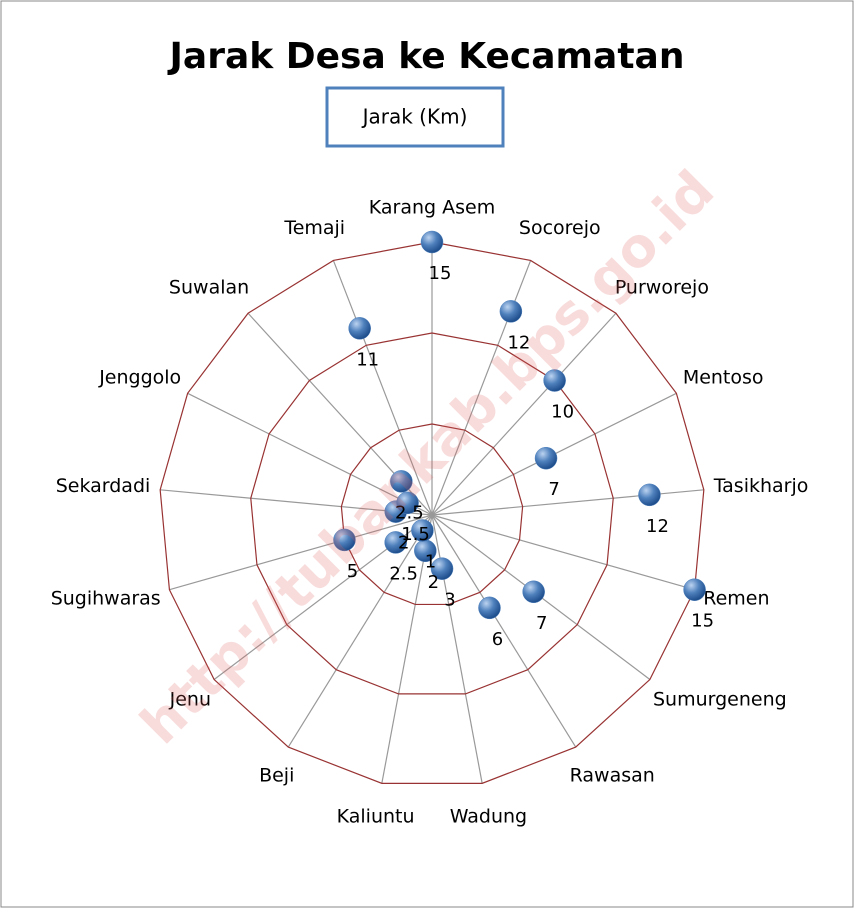 This screenshot has width=854, height=912. What do you see at coordinates (426, 56) in the screenshot?
I see `chart-title: Jarak Desa ke Kecamatan` at bounding box center [426, 56].